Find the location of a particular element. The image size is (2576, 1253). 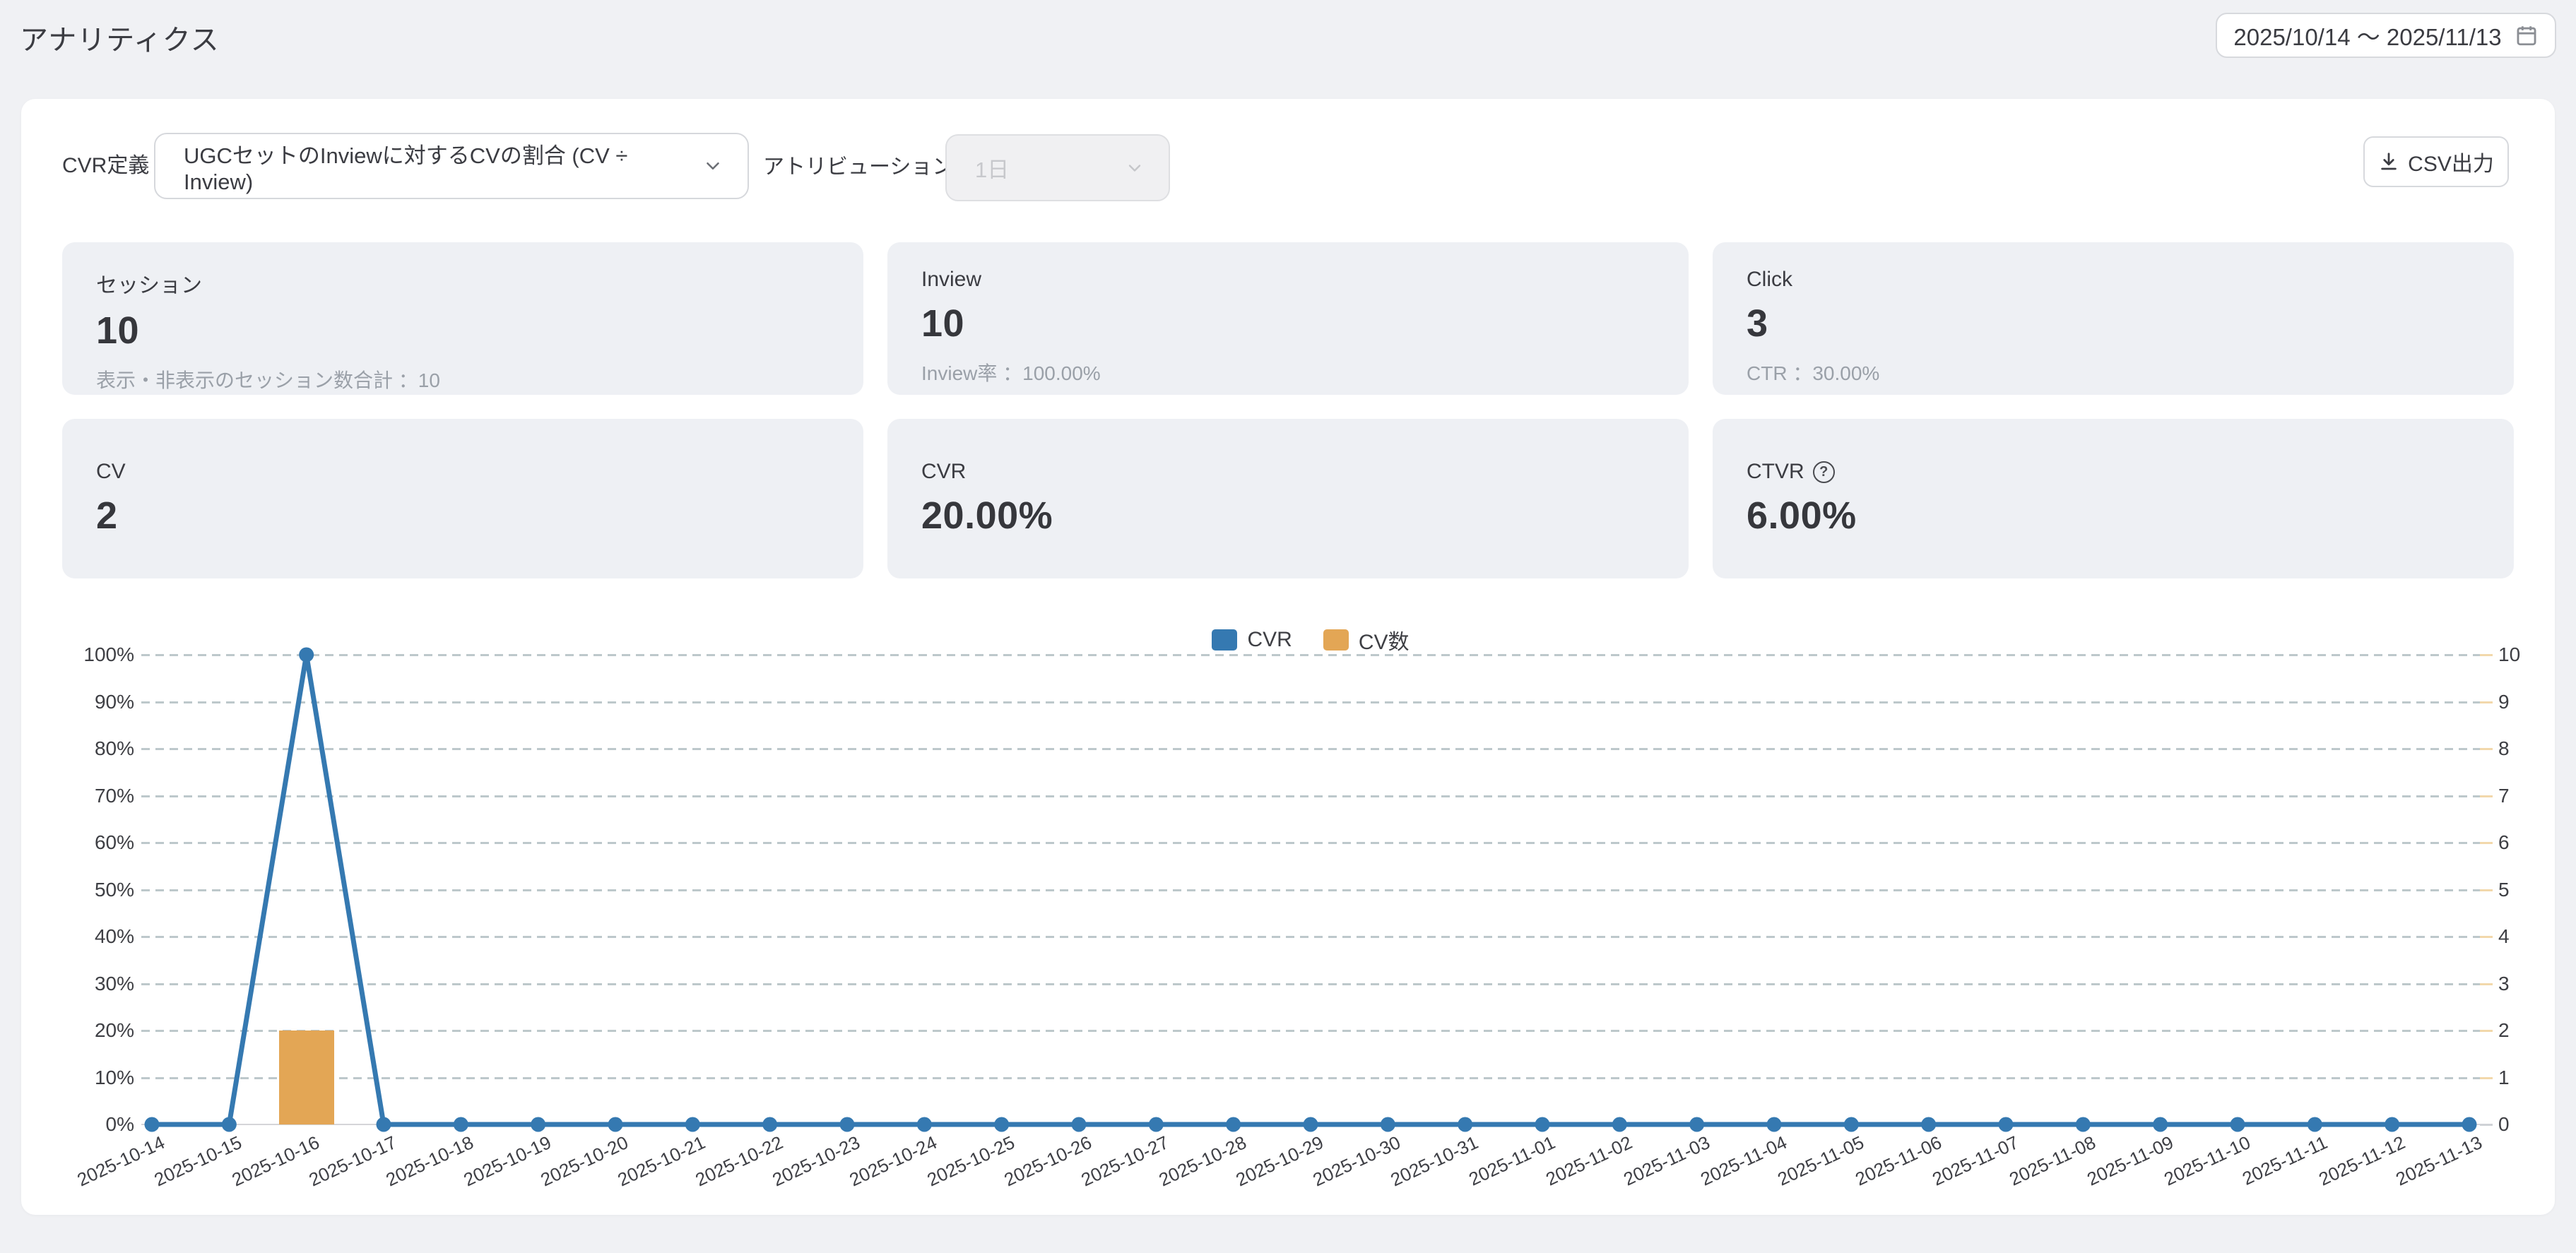

stat-subtext: CTR ：30.00% is located at coordinates (1813, 373).